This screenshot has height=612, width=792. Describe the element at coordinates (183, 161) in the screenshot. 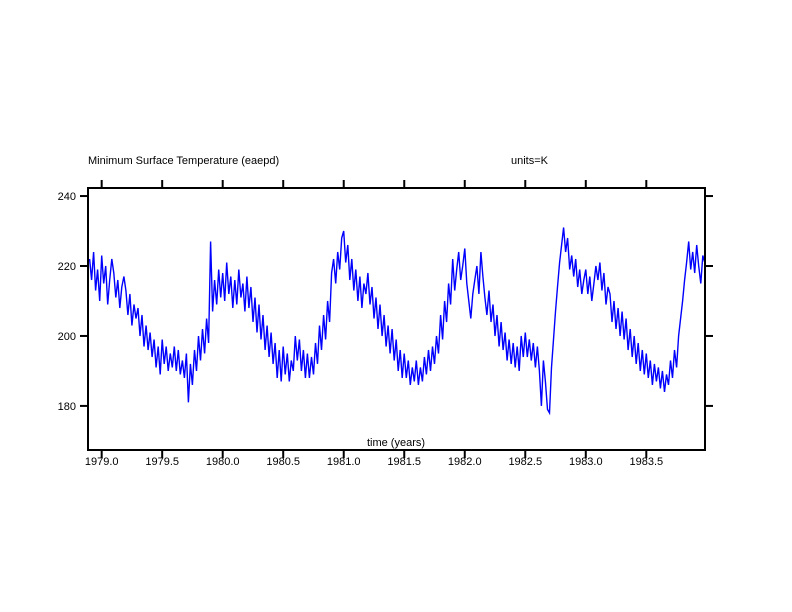

I see `chart-title: Minimum Surface Temperature (eaepd)` at that location.